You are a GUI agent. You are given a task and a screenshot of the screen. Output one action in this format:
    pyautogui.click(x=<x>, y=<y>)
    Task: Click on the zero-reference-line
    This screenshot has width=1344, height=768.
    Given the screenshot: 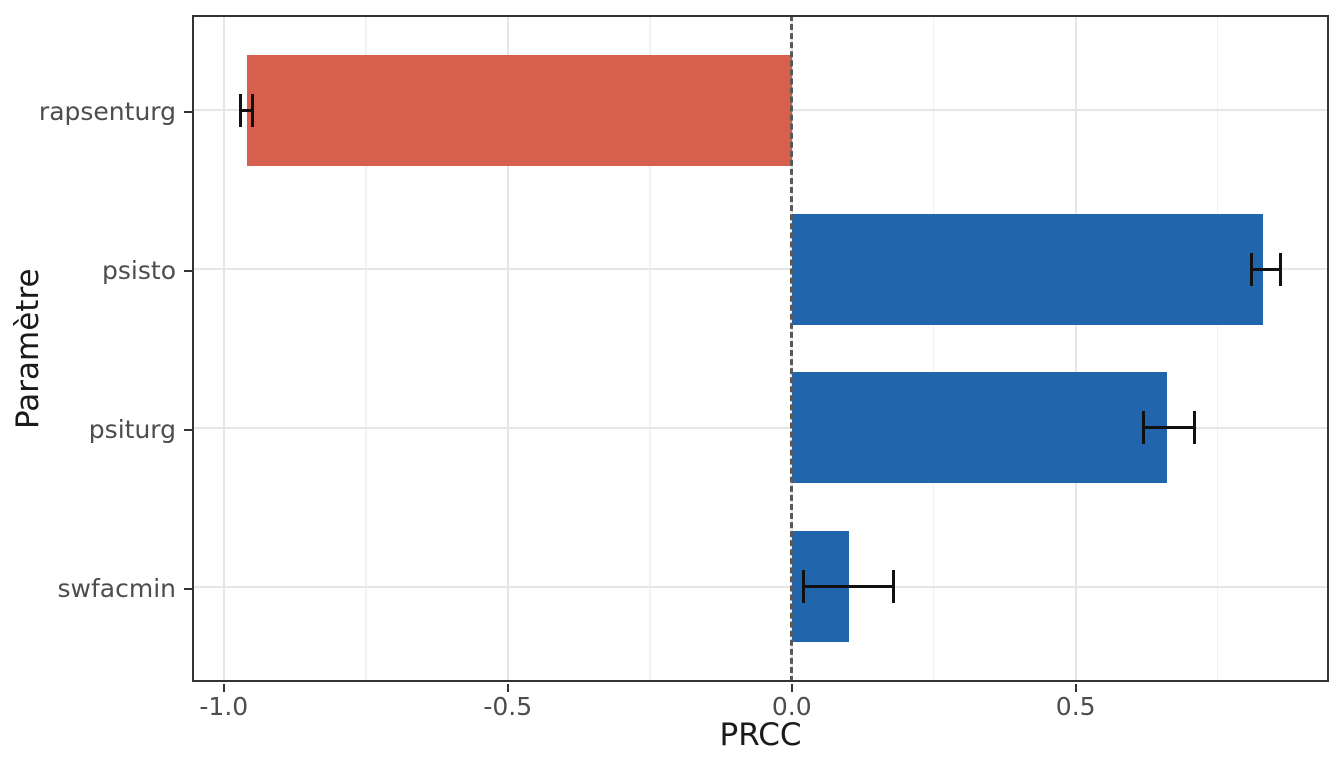 What is the action you would take?
    pyautogui.click(x=792, y=348)
    